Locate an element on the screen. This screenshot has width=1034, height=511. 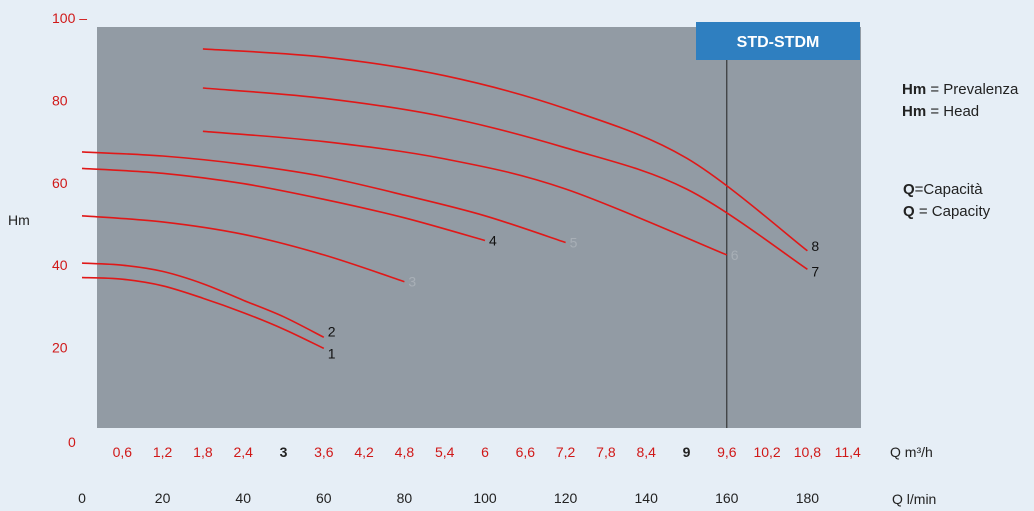
x-tick-m3h: 0,6 is located at coordinates (123, 452).